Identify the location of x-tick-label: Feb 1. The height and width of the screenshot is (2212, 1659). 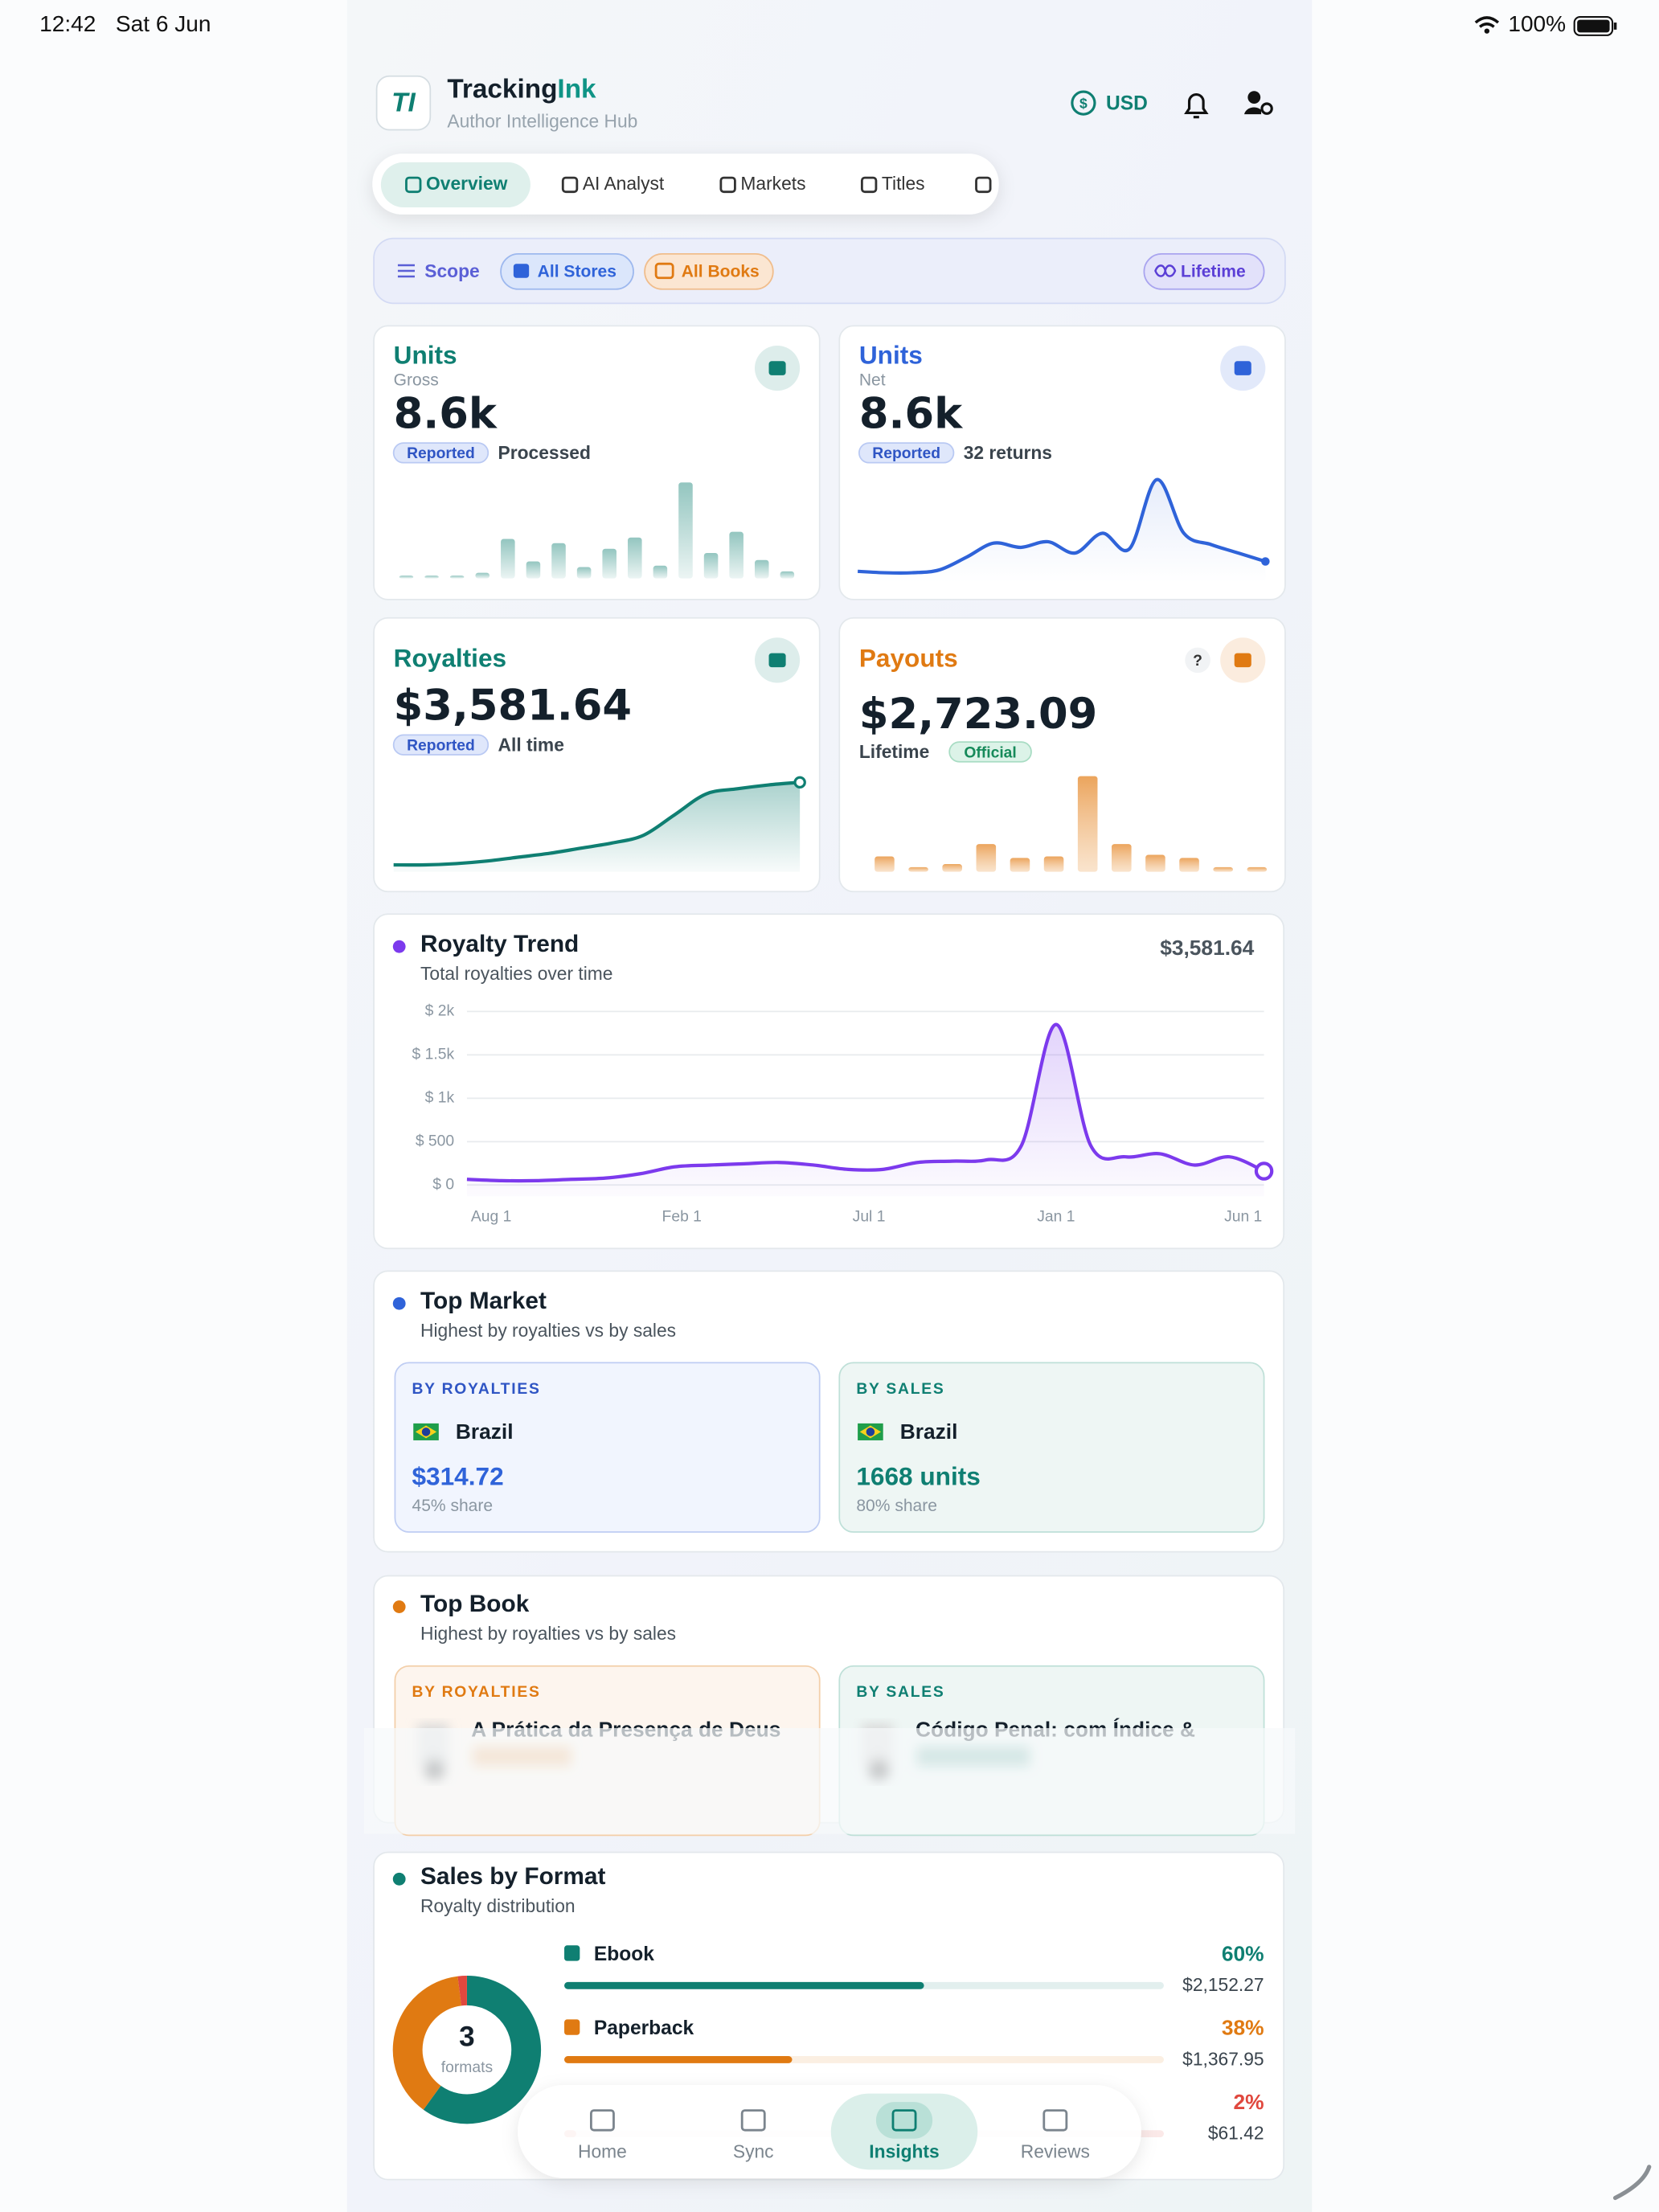
(682, 1217).